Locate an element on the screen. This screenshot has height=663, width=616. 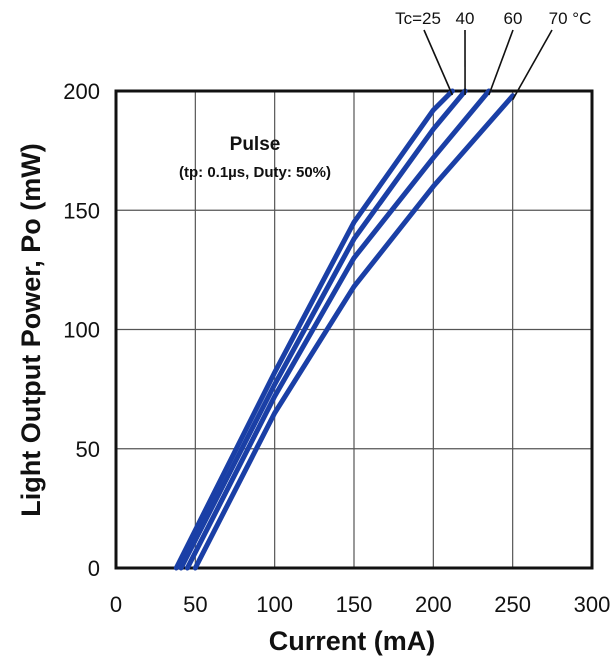
annotation-subtitle: (tp: 0.1µs, Duty: 50%) is located at coordinates (255, 172).